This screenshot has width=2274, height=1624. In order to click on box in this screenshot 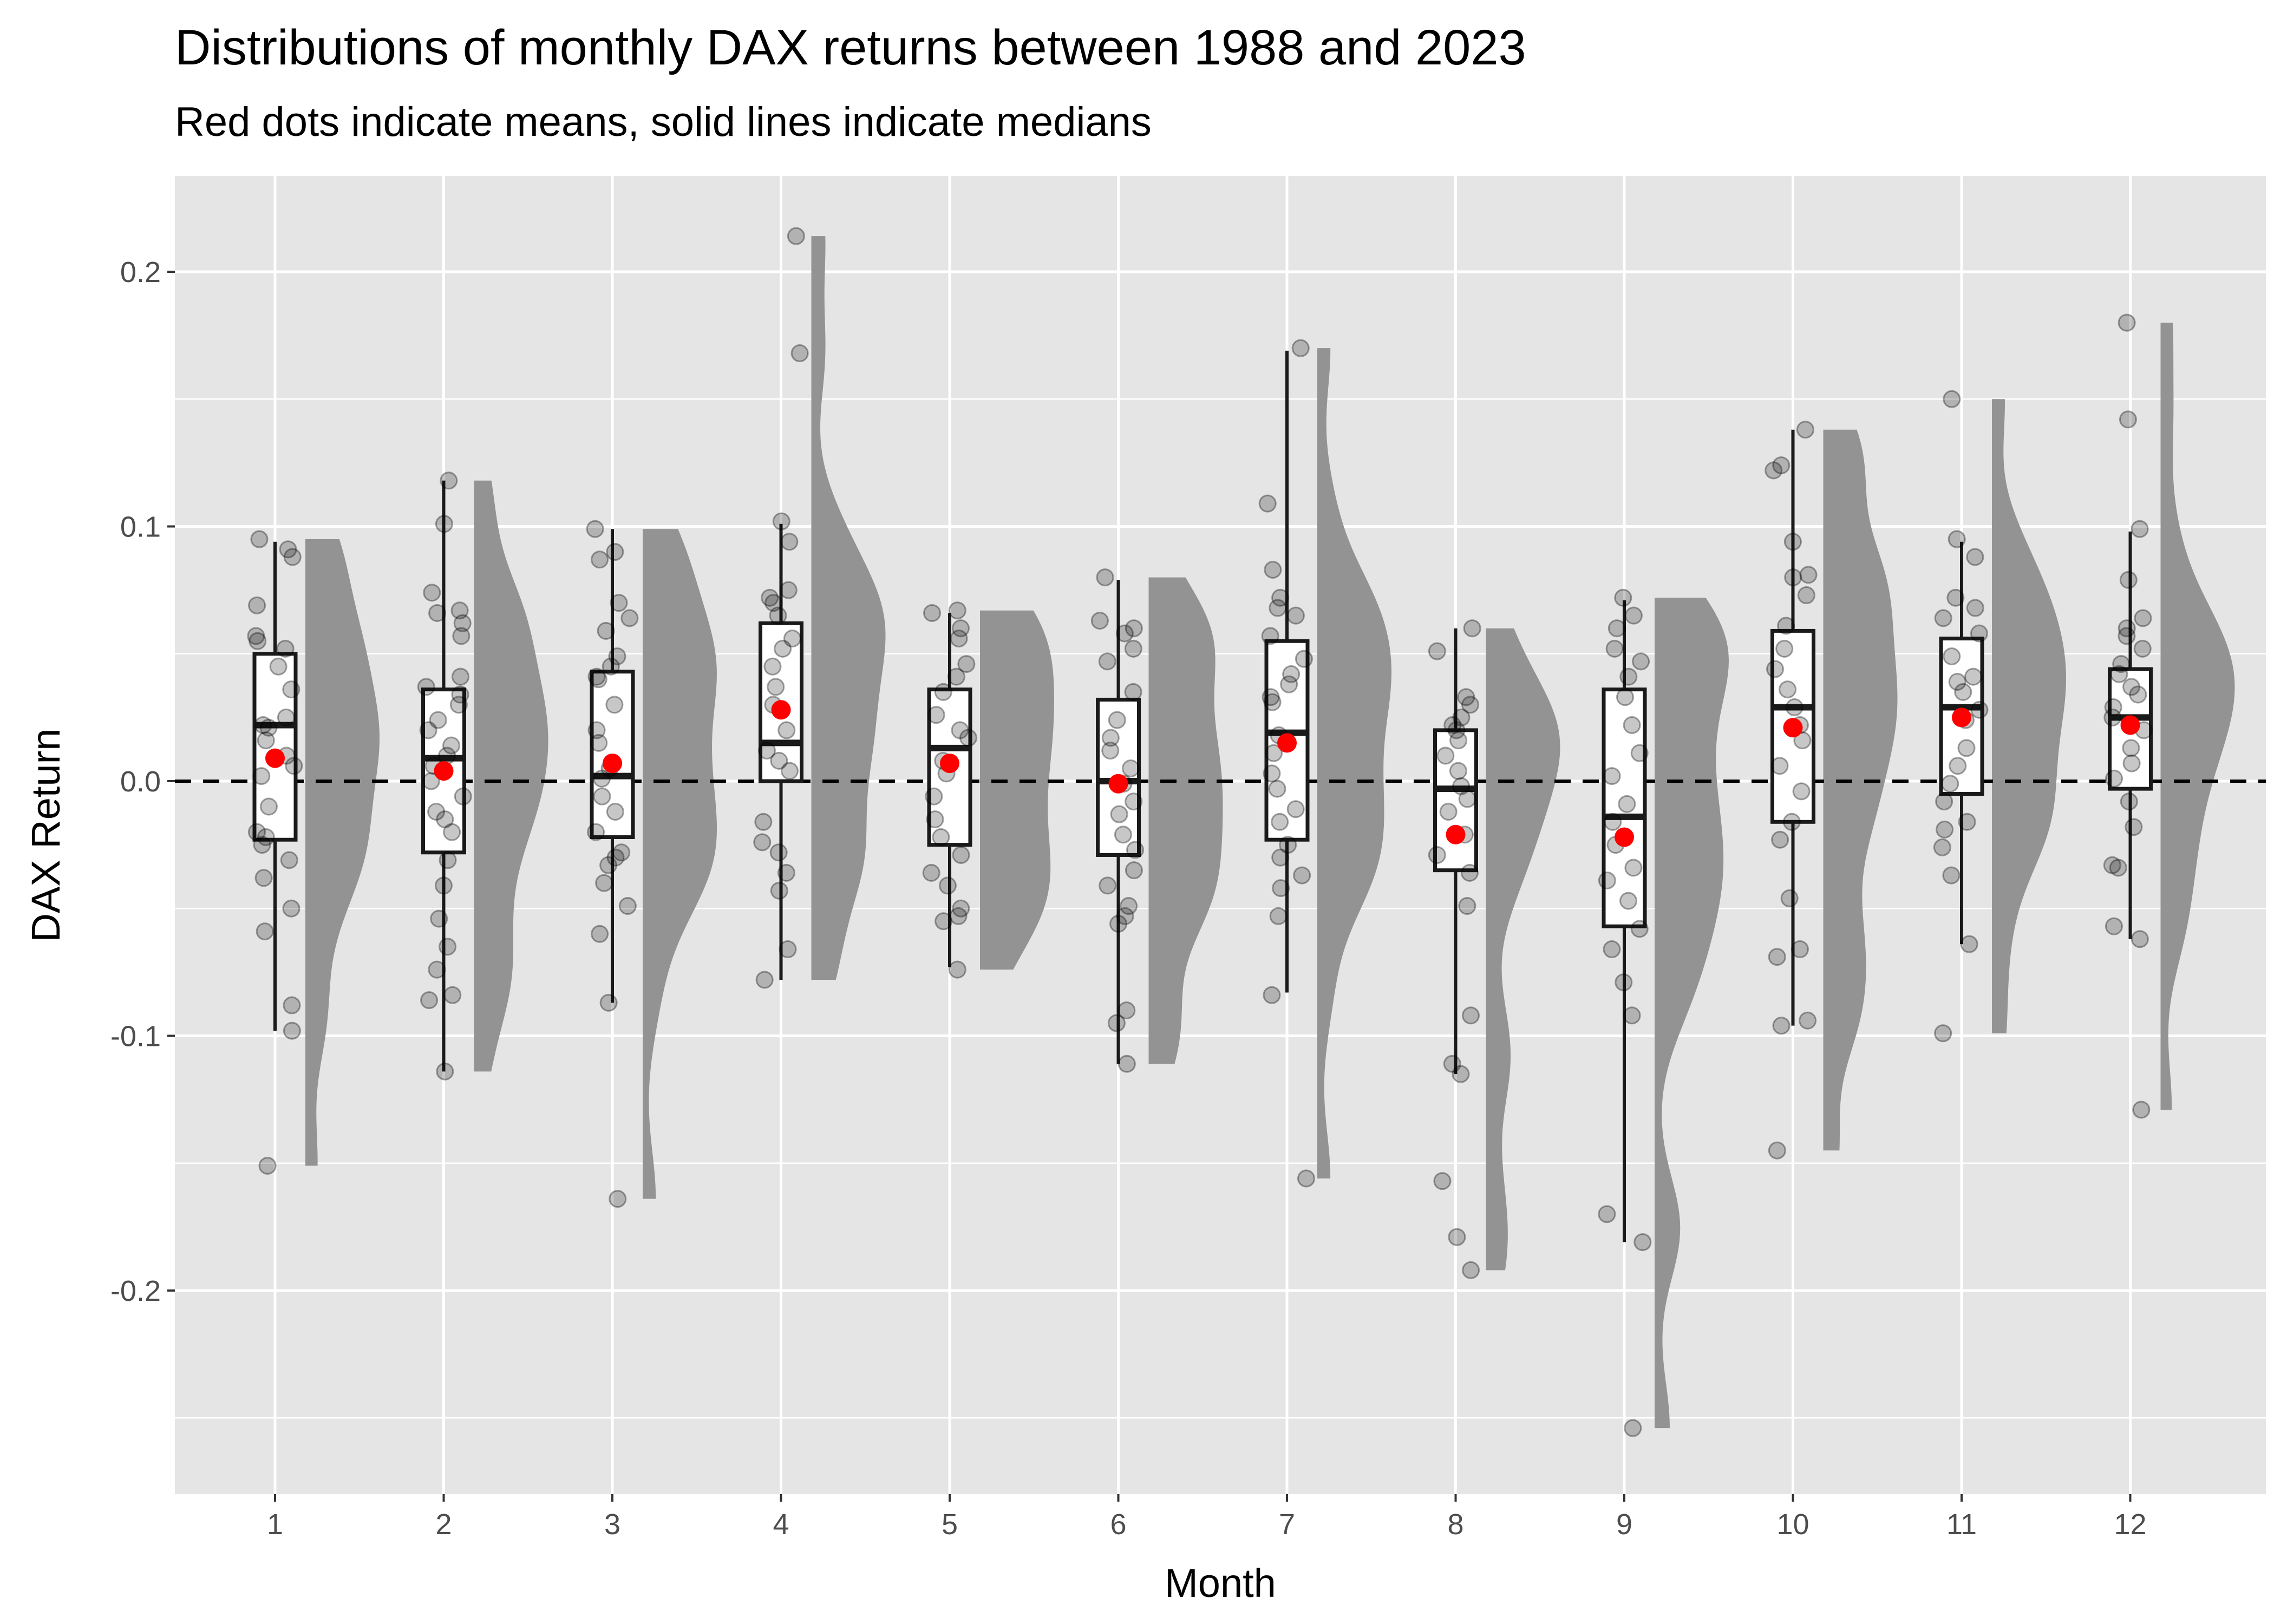, I will do `click(1962, 716)`.